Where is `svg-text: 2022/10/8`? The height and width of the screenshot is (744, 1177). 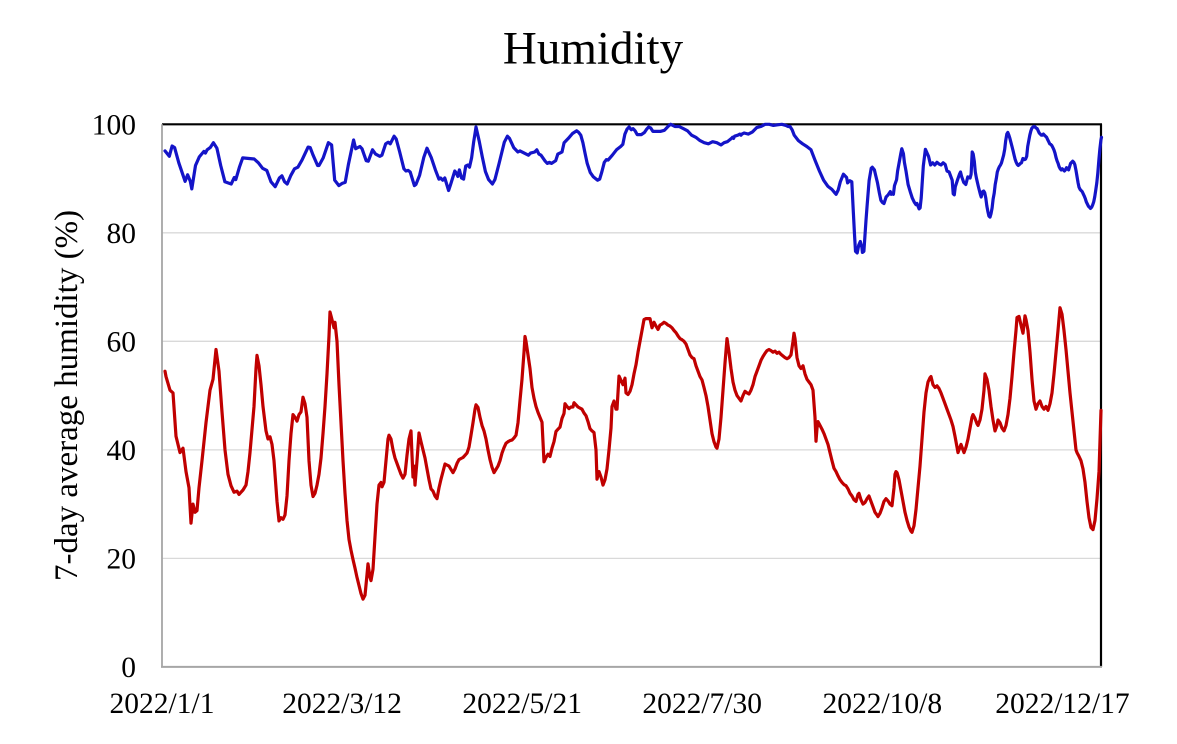
svg-text: 2022/10/8 is located at coordinates (882, 704).